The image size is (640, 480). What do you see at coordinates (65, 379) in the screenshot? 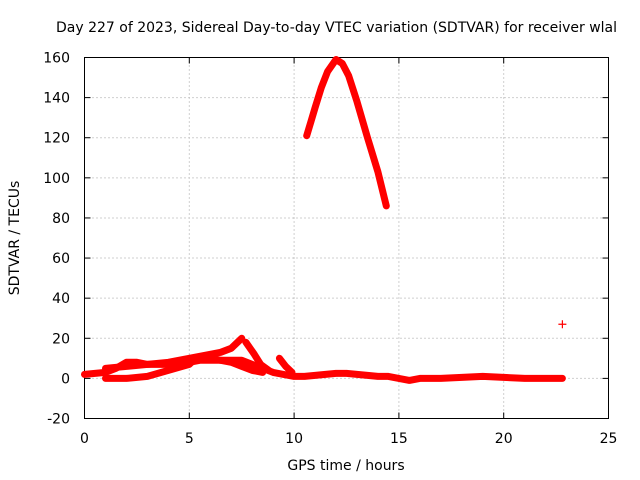
I see `y-tick-label: 0` at bounding box center [65, 379].